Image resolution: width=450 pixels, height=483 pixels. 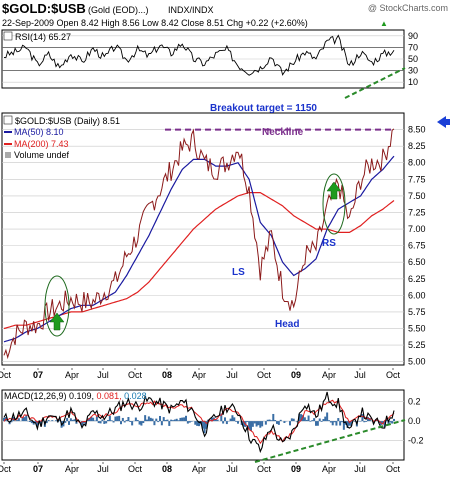 I want to click on volume-legend-swatch, so click(x=8, y=155).